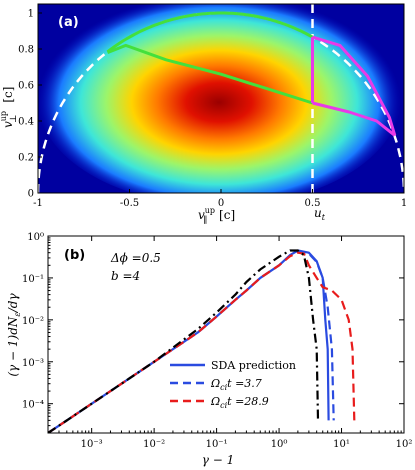  I want to click on legend: SDA prediction Ωcit =3.7 Ωcit =28.9, so click(233, 384).